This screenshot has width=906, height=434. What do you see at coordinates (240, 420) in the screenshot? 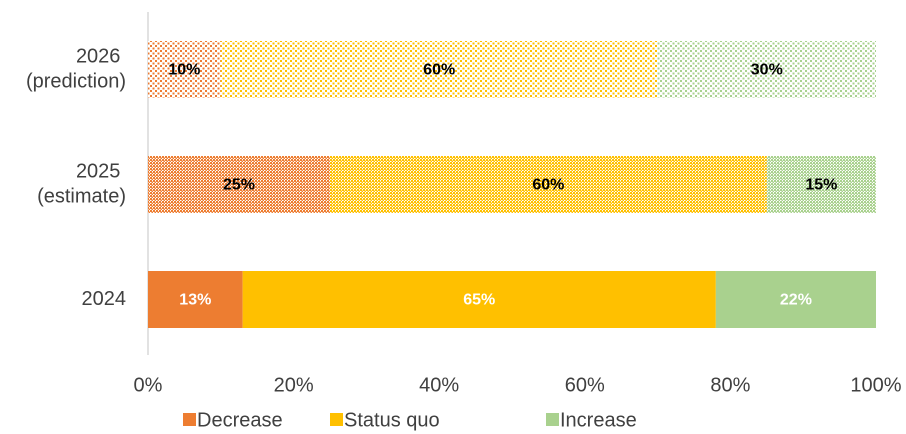
I see `legend-label: Decrease` at bounding box center [240, 420].